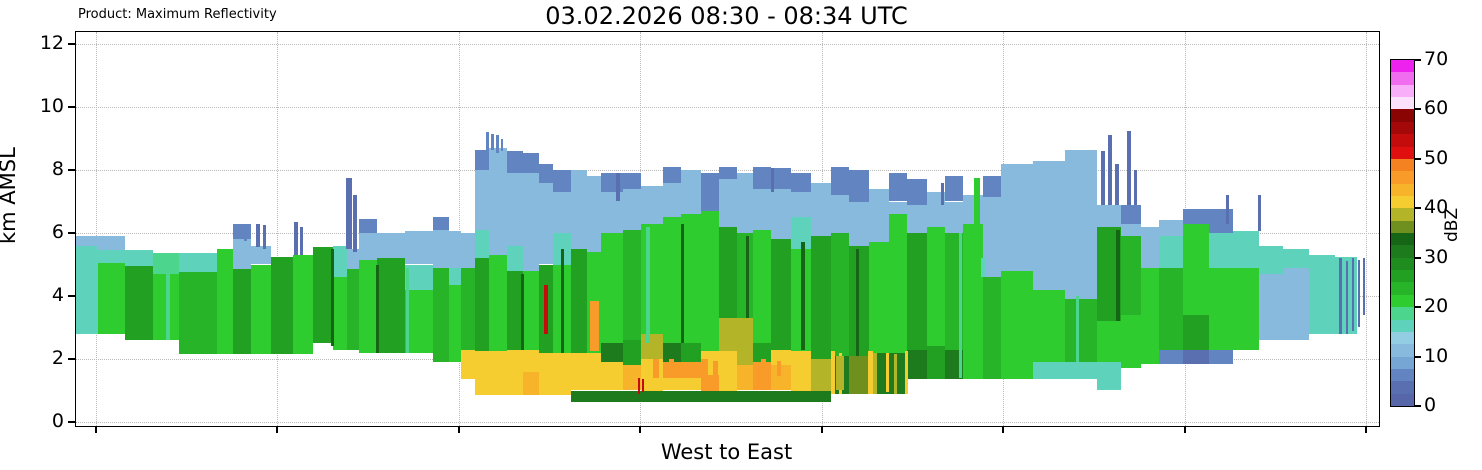  What do you see at coordinates (57, 169) in the screenshot?
I see `y-axis-tick-label: 8` at bounding box center [57, 169].